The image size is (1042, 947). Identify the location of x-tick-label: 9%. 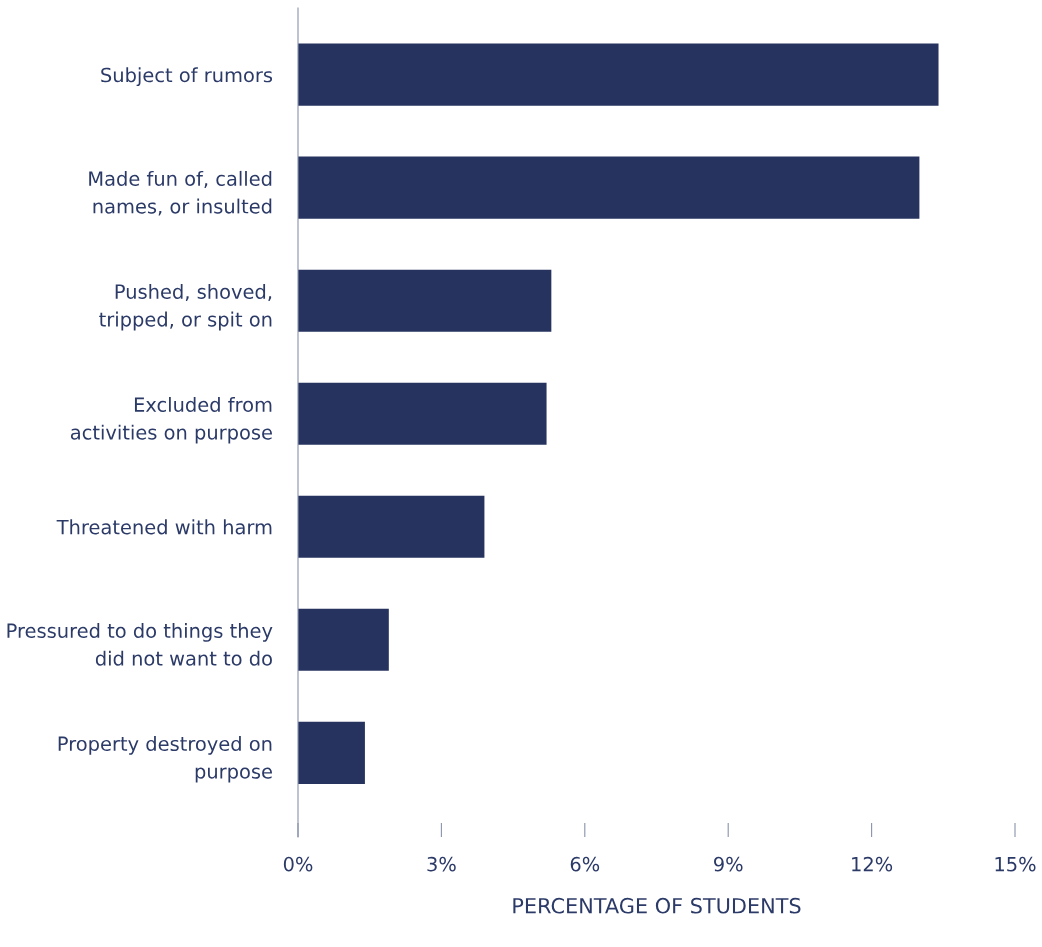
(728, 864).